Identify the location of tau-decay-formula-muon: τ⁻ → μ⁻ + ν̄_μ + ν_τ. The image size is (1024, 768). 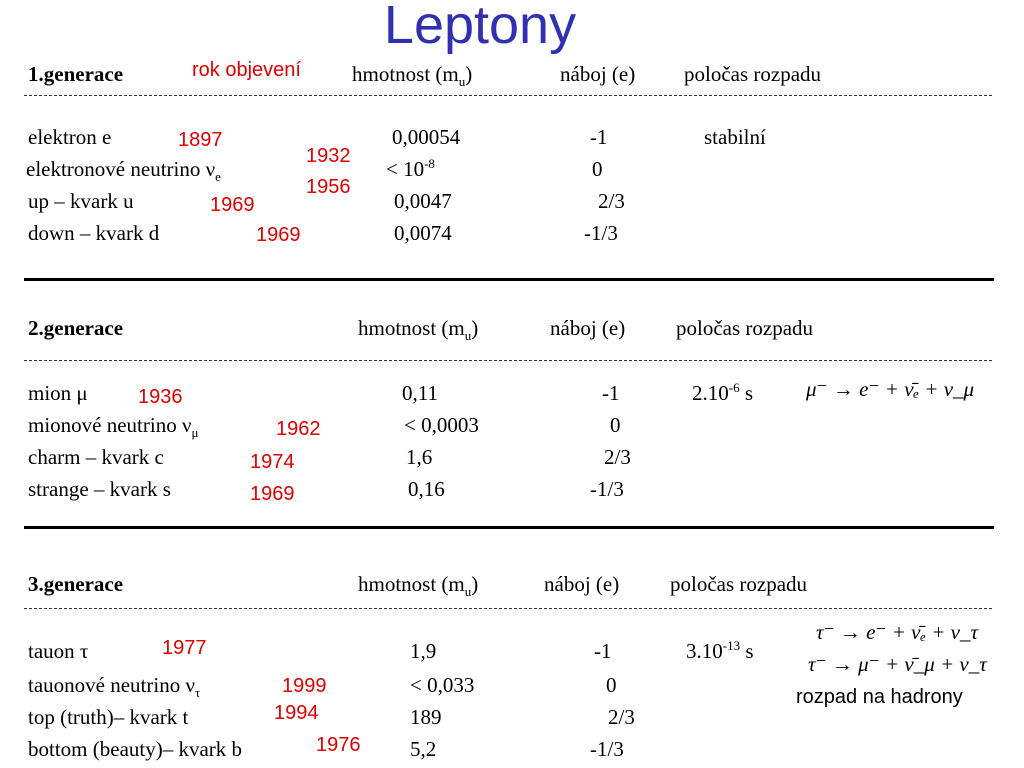
(897, 664).